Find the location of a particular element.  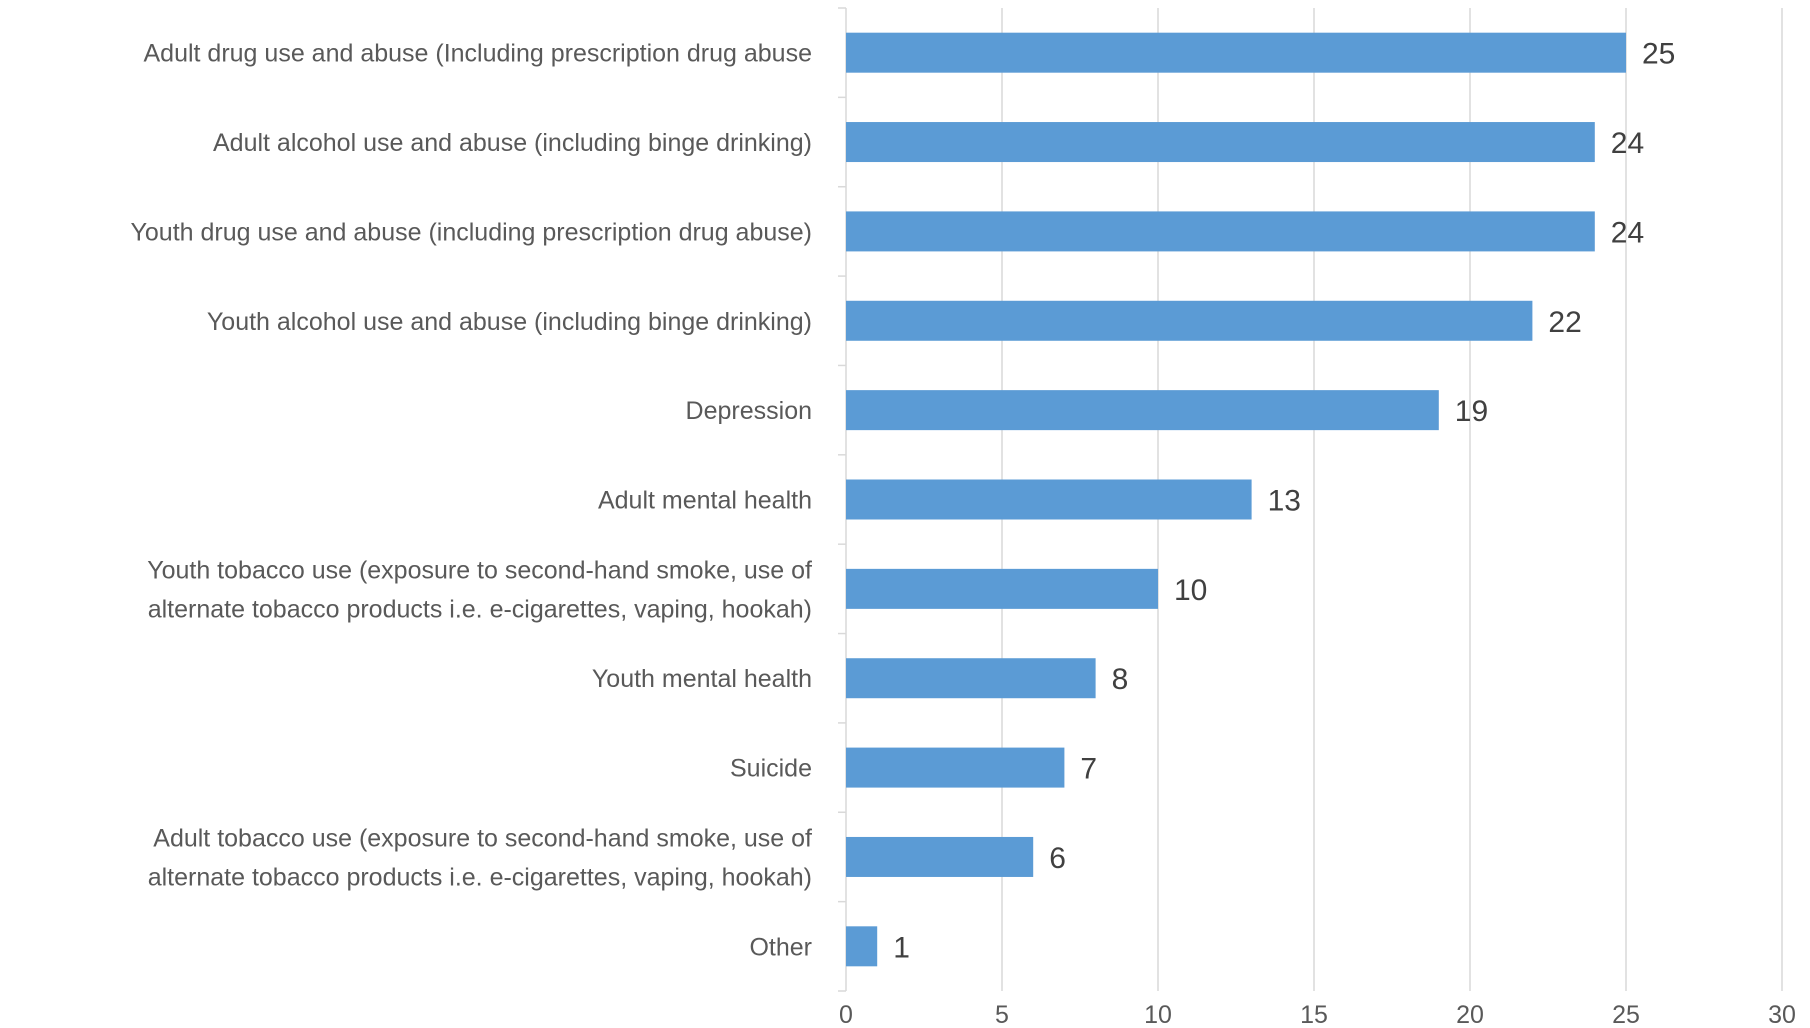

x-tick-label: 30 is located at coordinates (1782, 1014).